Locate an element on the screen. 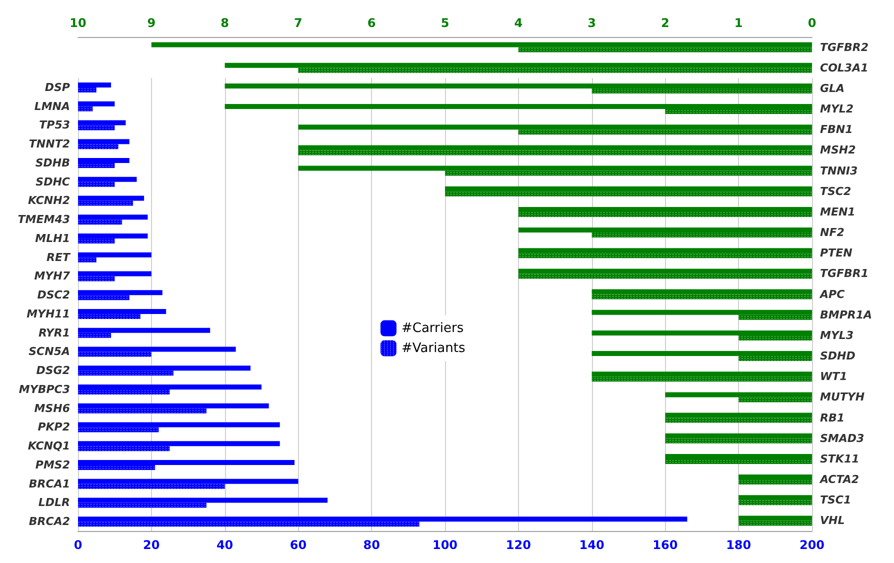 The width and height of the screenshot is (894, 563). y-tick-label: MUTYH is located at coordinates (842, 397).